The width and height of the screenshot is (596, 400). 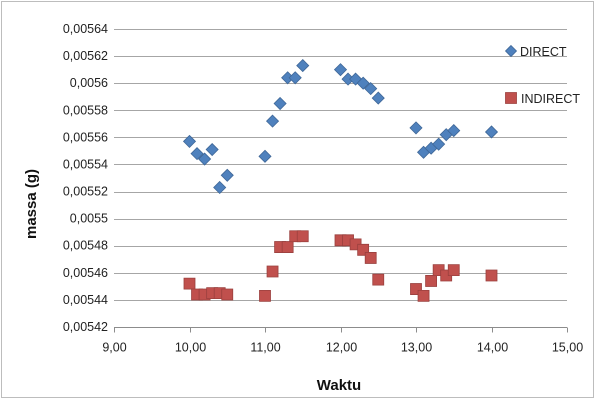 What do you see at coordinates (85, 192) in the screenshot?
I see `y-tick-label: 0,00552` at bounding box center [85, 192].